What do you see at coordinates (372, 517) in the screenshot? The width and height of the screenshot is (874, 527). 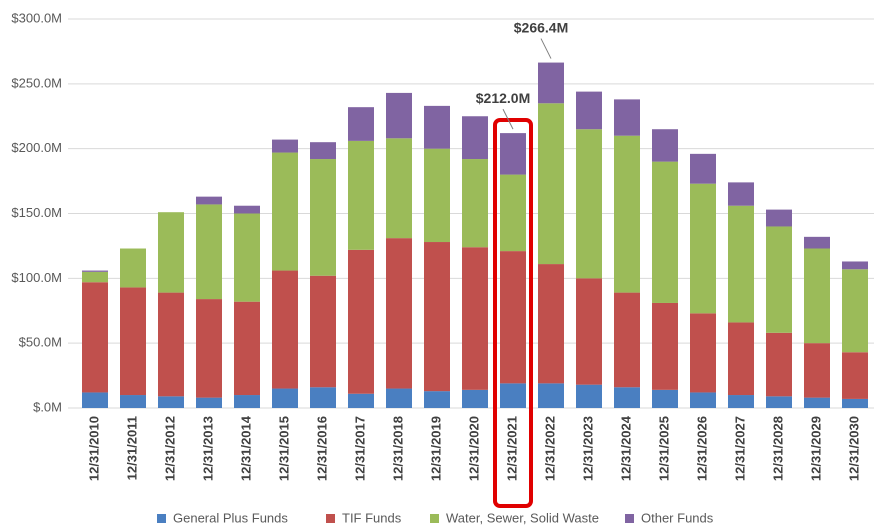 I see `legend-label: TIF Funds` at bounding box center [372, 517].